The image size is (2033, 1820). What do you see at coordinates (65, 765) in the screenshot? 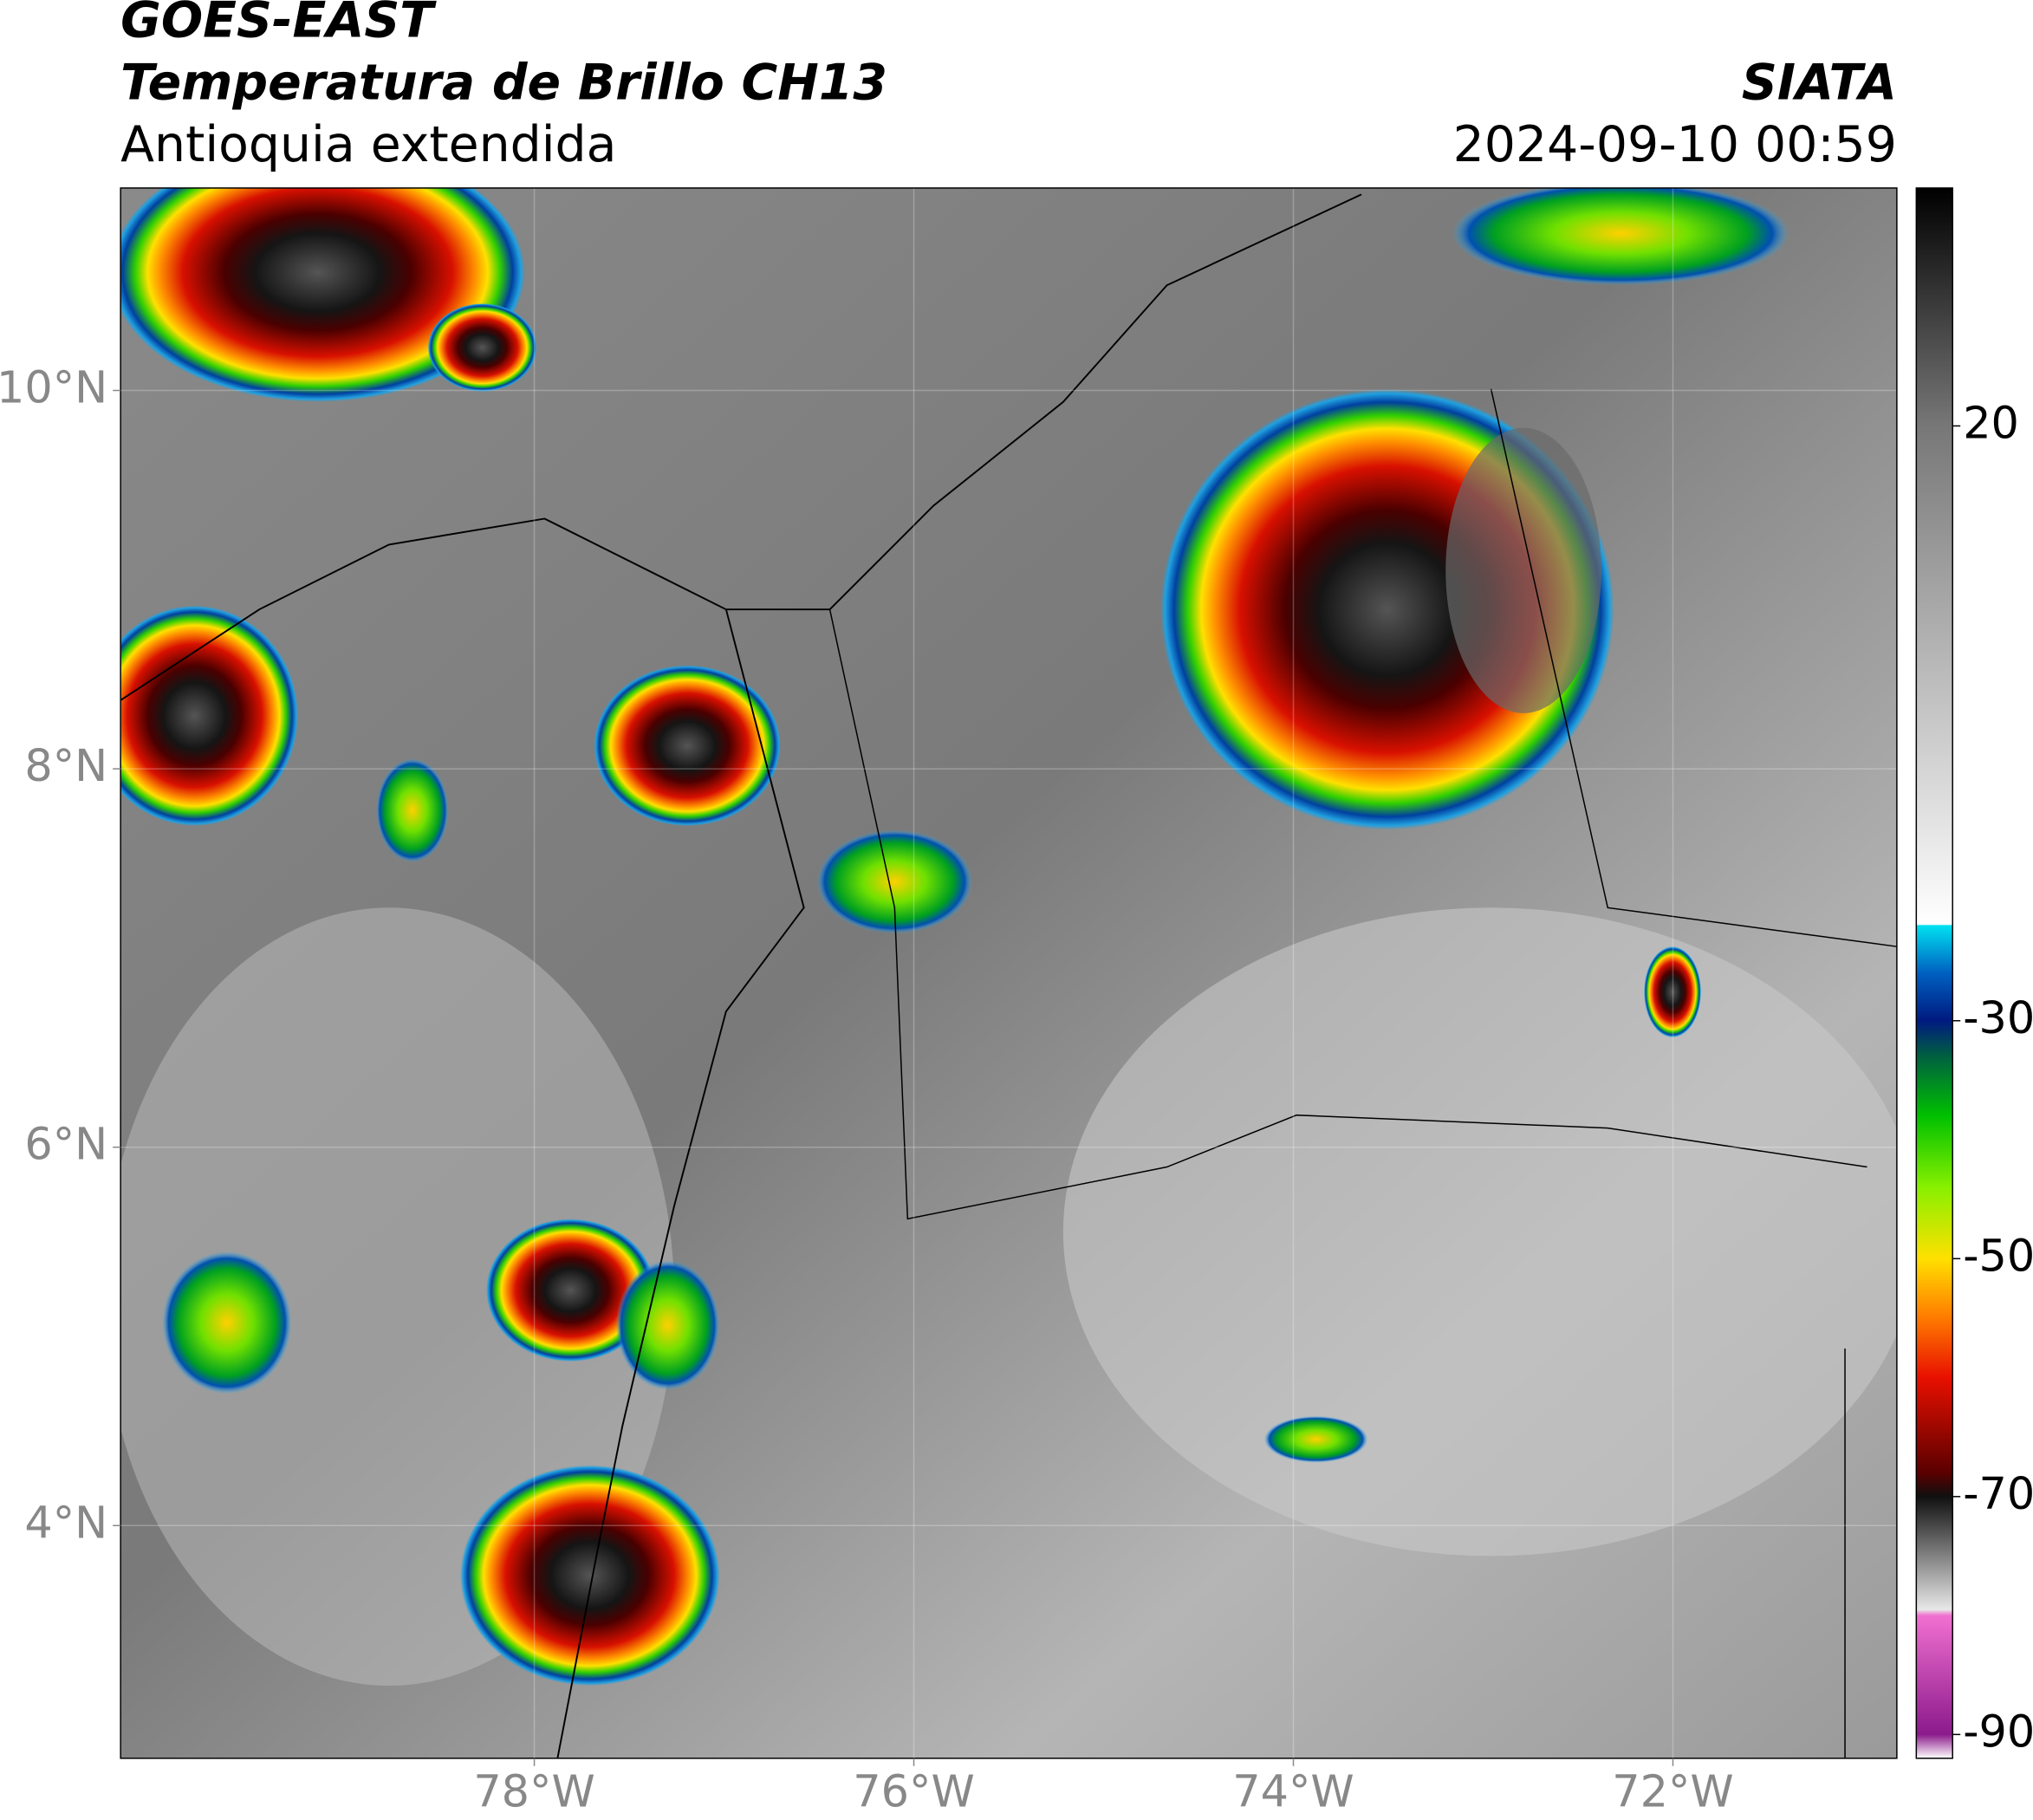
I see `y-tick-label: 8°N` at bounding box center [65, 765].